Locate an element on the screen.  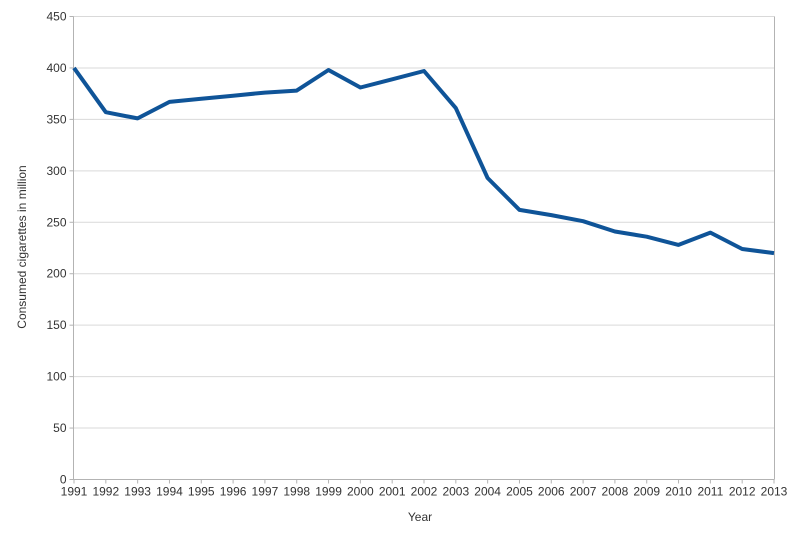
y-tick-label: 350 is located at coordinates (56, 119).